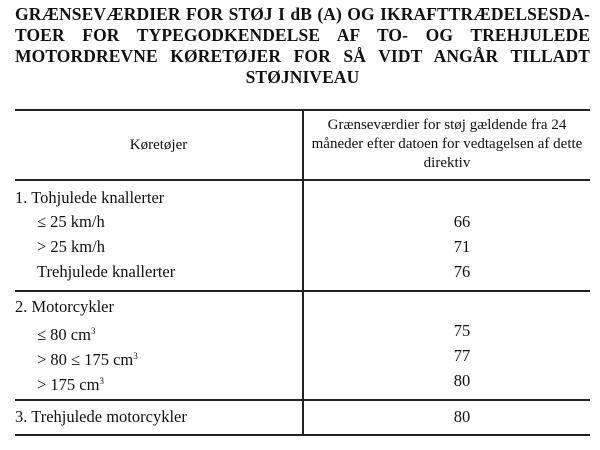 This screenshot has width=600, height=450. Describe the element at coordinates (101, 416) in the screenshot. I see `row-label: 3. Trehjulede motorcykler` at that location.